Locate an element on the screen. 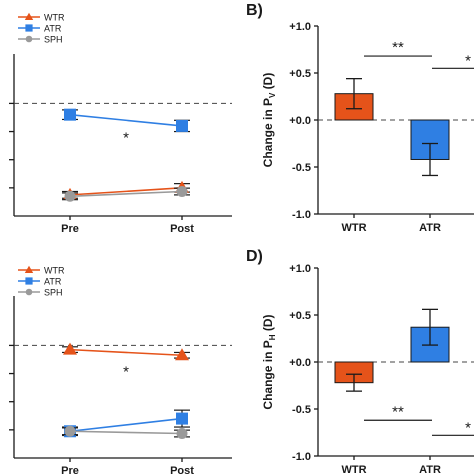 The height and width of the screenshot is (474, 474). series-atr is located at coordinates (126, 120).